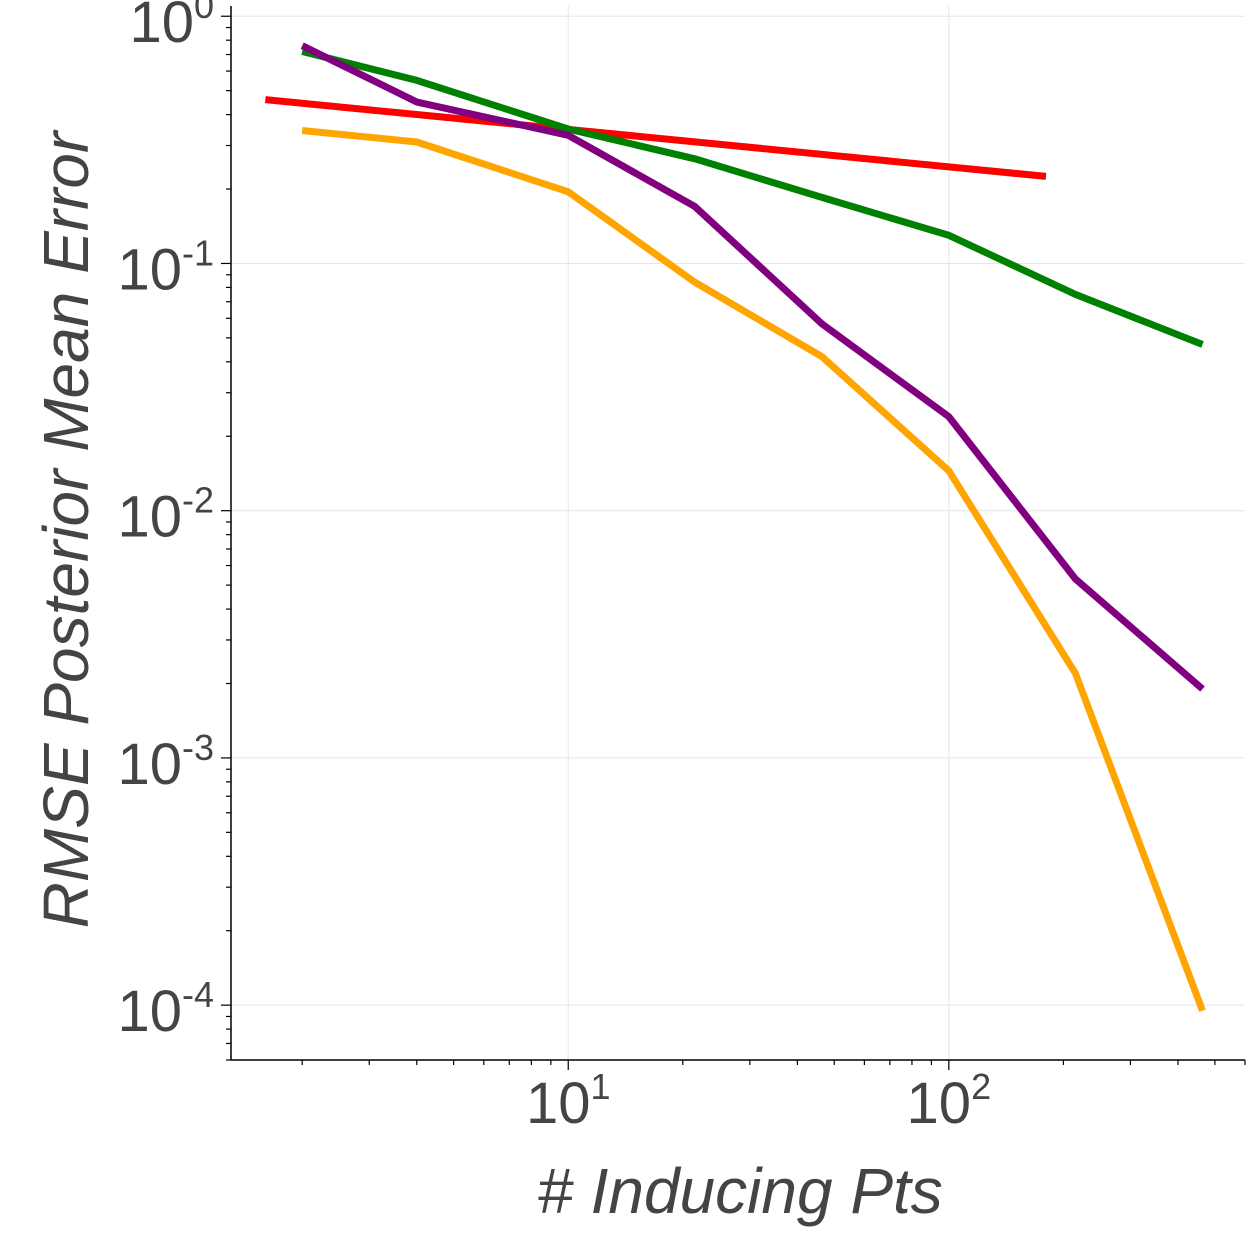 The height and width of the screenshot is (1250, 1250). What do you see at coordinates (568, 1101) in the screenshot?
I see `x-tick-label: 10¹` at bounding box center [568, 1101].